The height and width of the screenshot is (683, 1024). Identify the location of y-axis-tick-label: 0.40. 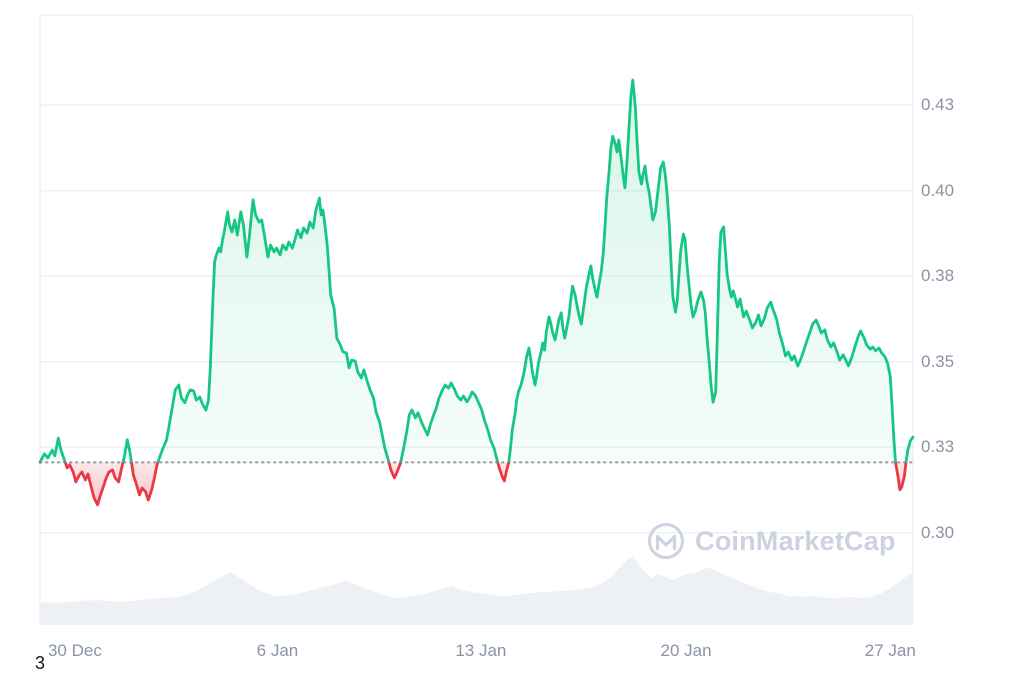
(938, 190).